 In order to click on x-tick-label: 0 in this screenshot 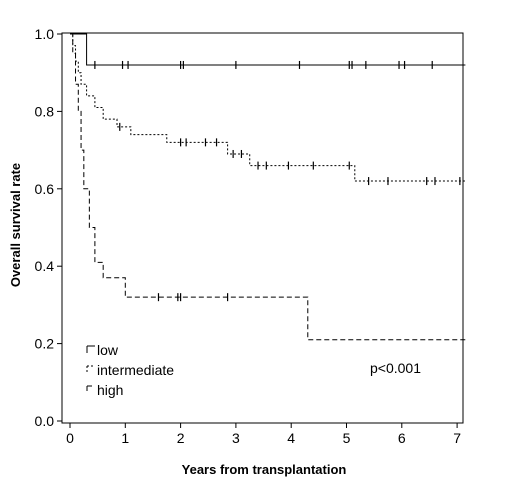, I will do `click(70, 438)`.